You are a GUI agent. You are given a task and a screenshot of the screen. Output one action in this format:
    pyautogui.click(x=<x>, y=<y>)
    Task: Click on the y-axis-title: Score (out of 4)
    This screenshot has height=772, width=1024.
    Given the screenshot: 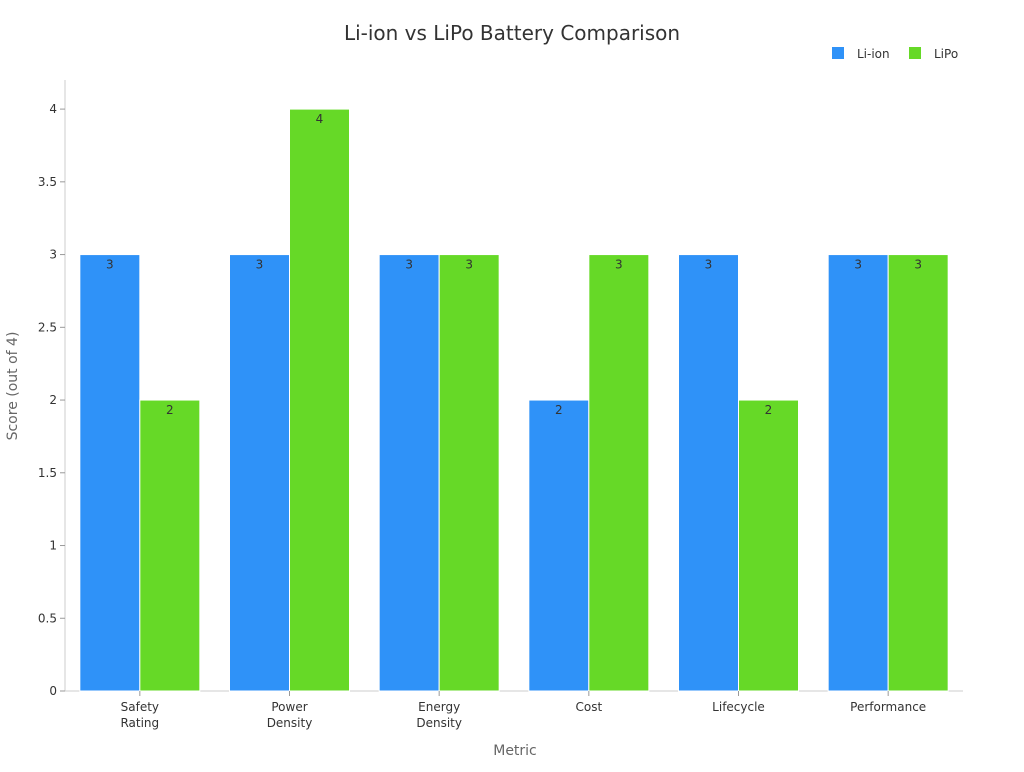 What is the action you would take?
    pyautogui.click(x=13, y=386)
    